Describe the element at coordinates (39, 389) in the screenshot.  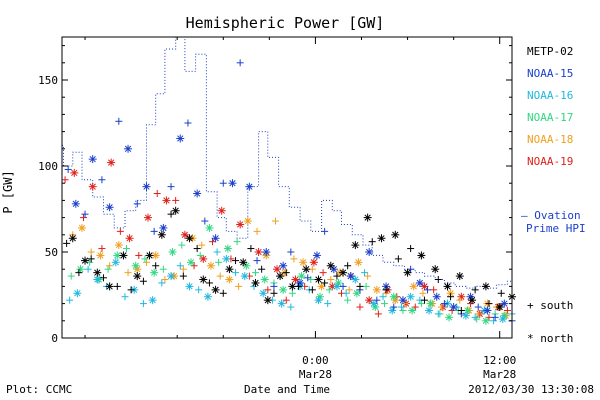
I see `footer-plot-credit: Plot: CCMC` at that location.